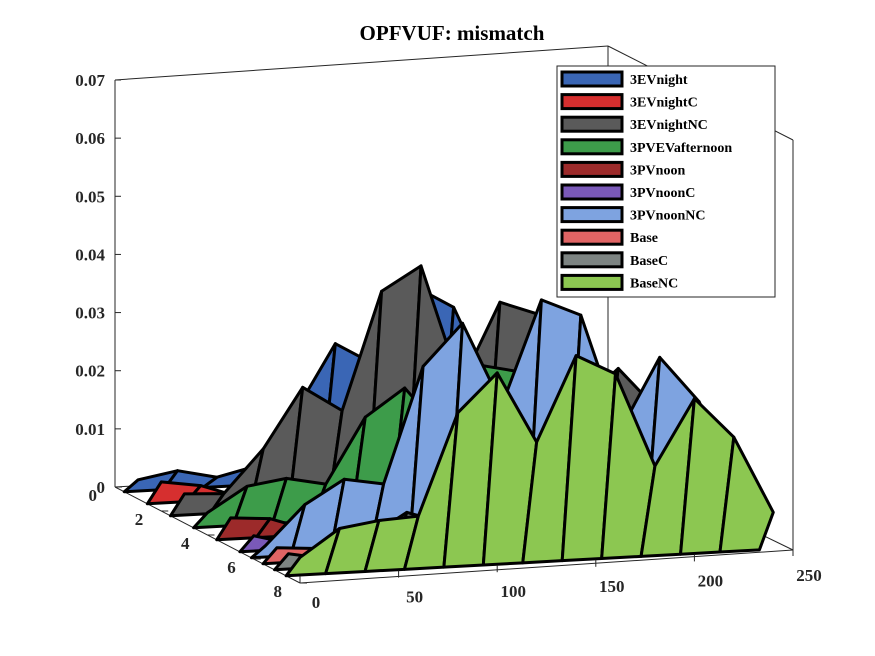  Describe the element at coordinates (513, 591) in the screenshot. I see `x-tick-label: 100` at that location.